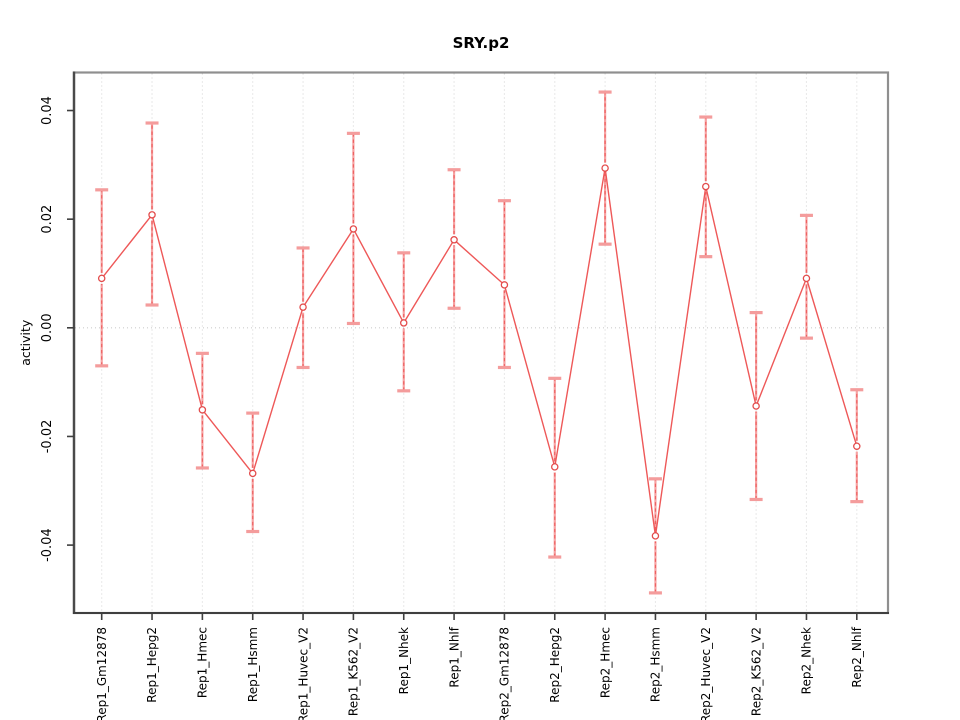 This screenshot has height=720, width=960. Describe the element at coordinates (756, 671) in the screenshot. I see `x-tick-label-13: Rep2_K562_V2` at that location.